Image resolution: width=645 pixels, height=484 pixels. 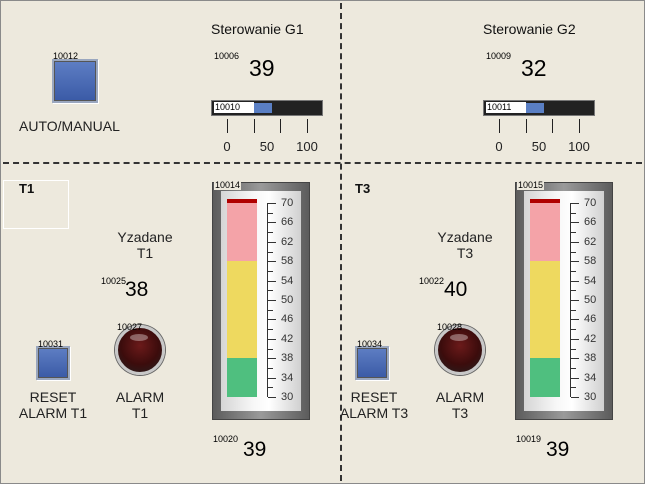 I want to click on auto-manual-button, so click(x=75, y=81).